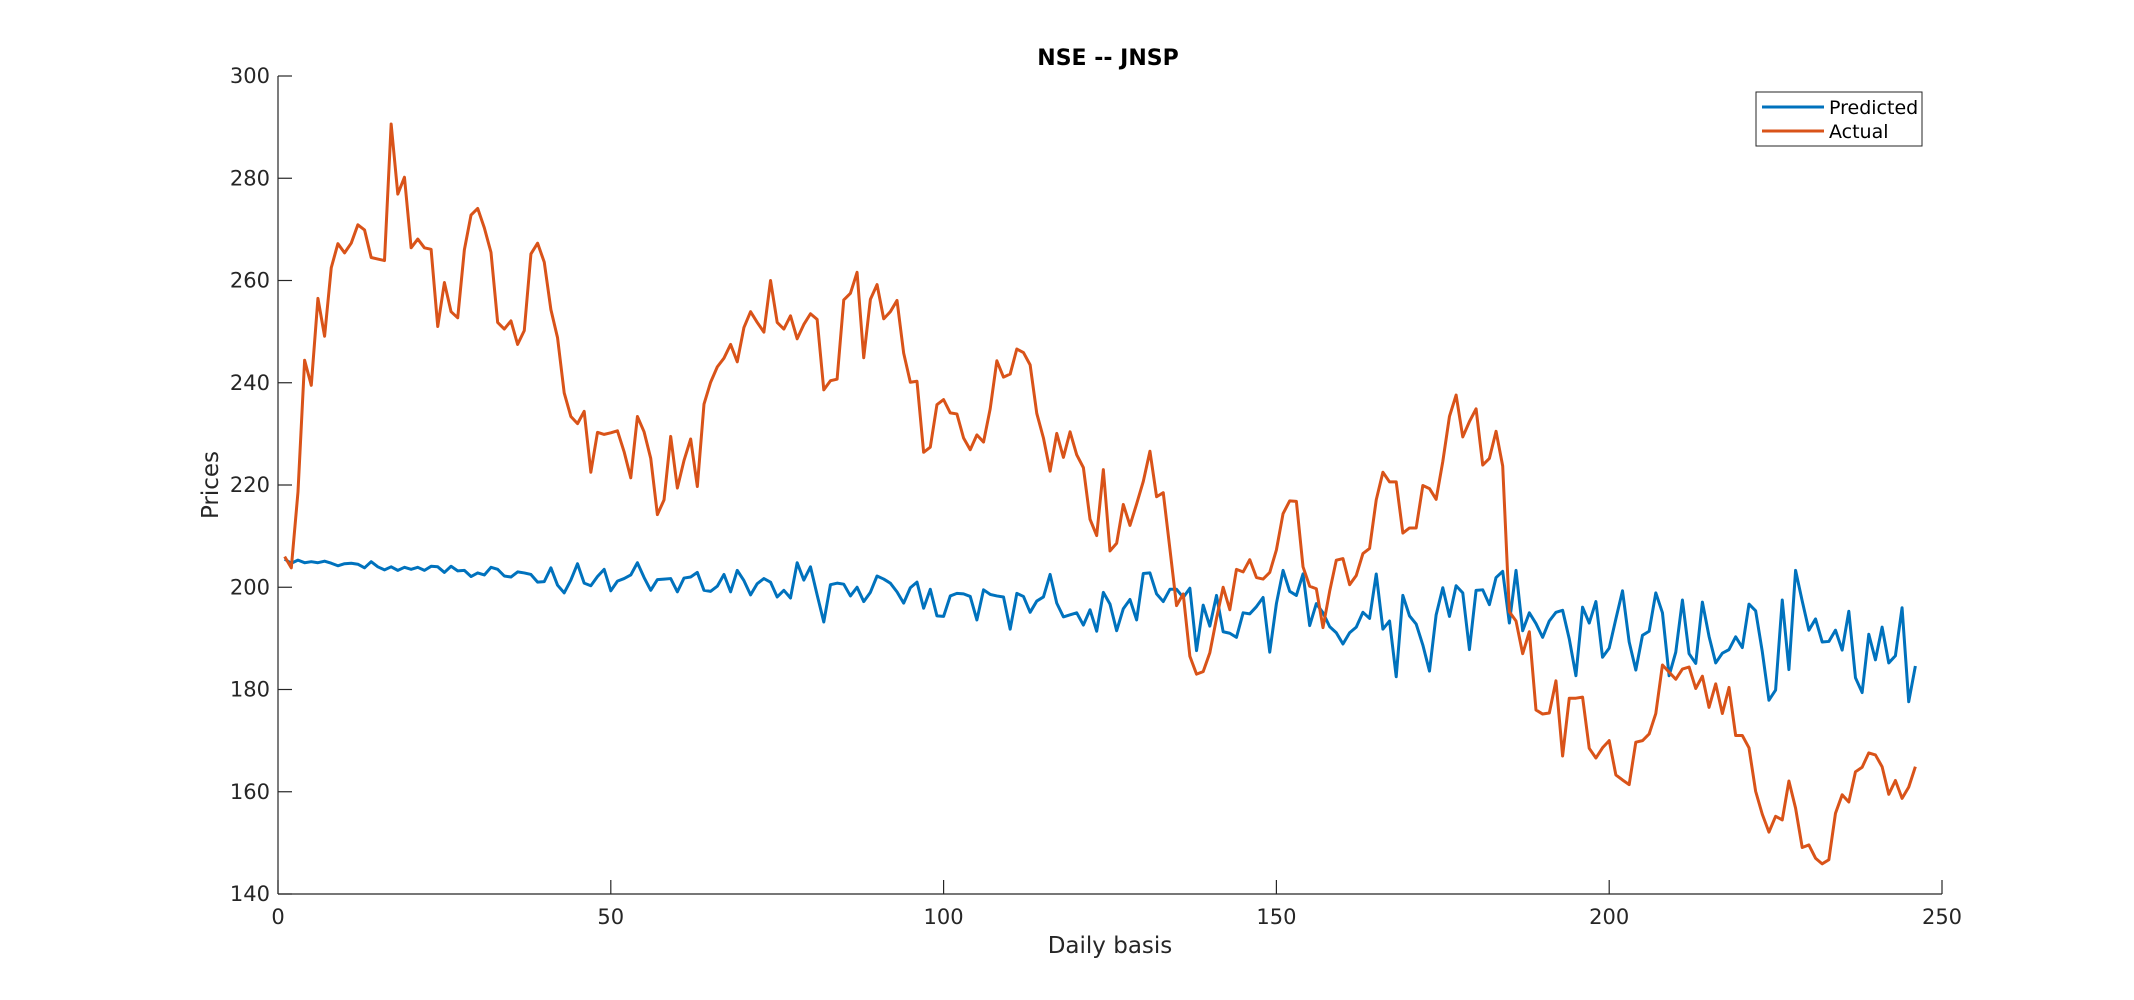 Image resolution: width=2134 pixels, height=1000 pixels. What do you see at coordinates (250, 587) in the screenshot?
I see `y-tick-label: 200` at bounding box center [250, 587].